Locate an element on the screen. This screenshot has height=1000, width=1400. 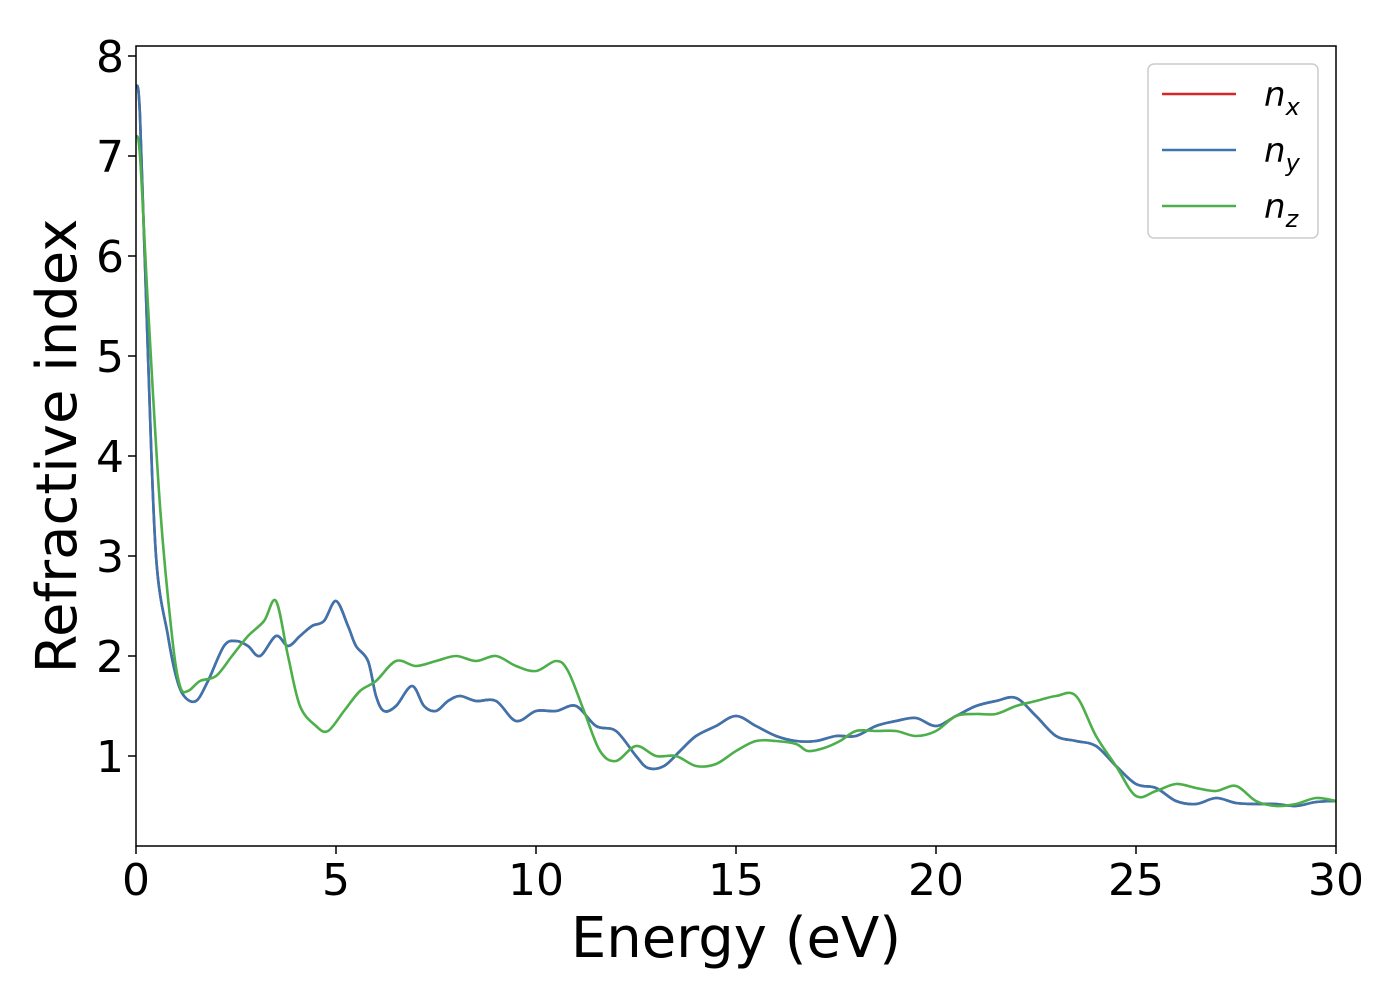
x-tick-label: 15 is located at coordinates (736, 880).